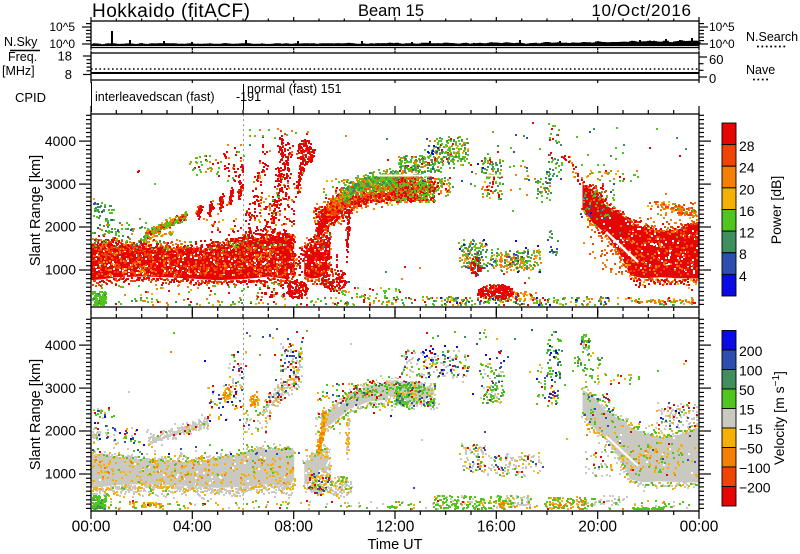 This screenshot has width=800, height=554. What do you see at coordinates (747, 390) in the screenshot?
I see `svg-text: 50` at bounding box center [747, 390].